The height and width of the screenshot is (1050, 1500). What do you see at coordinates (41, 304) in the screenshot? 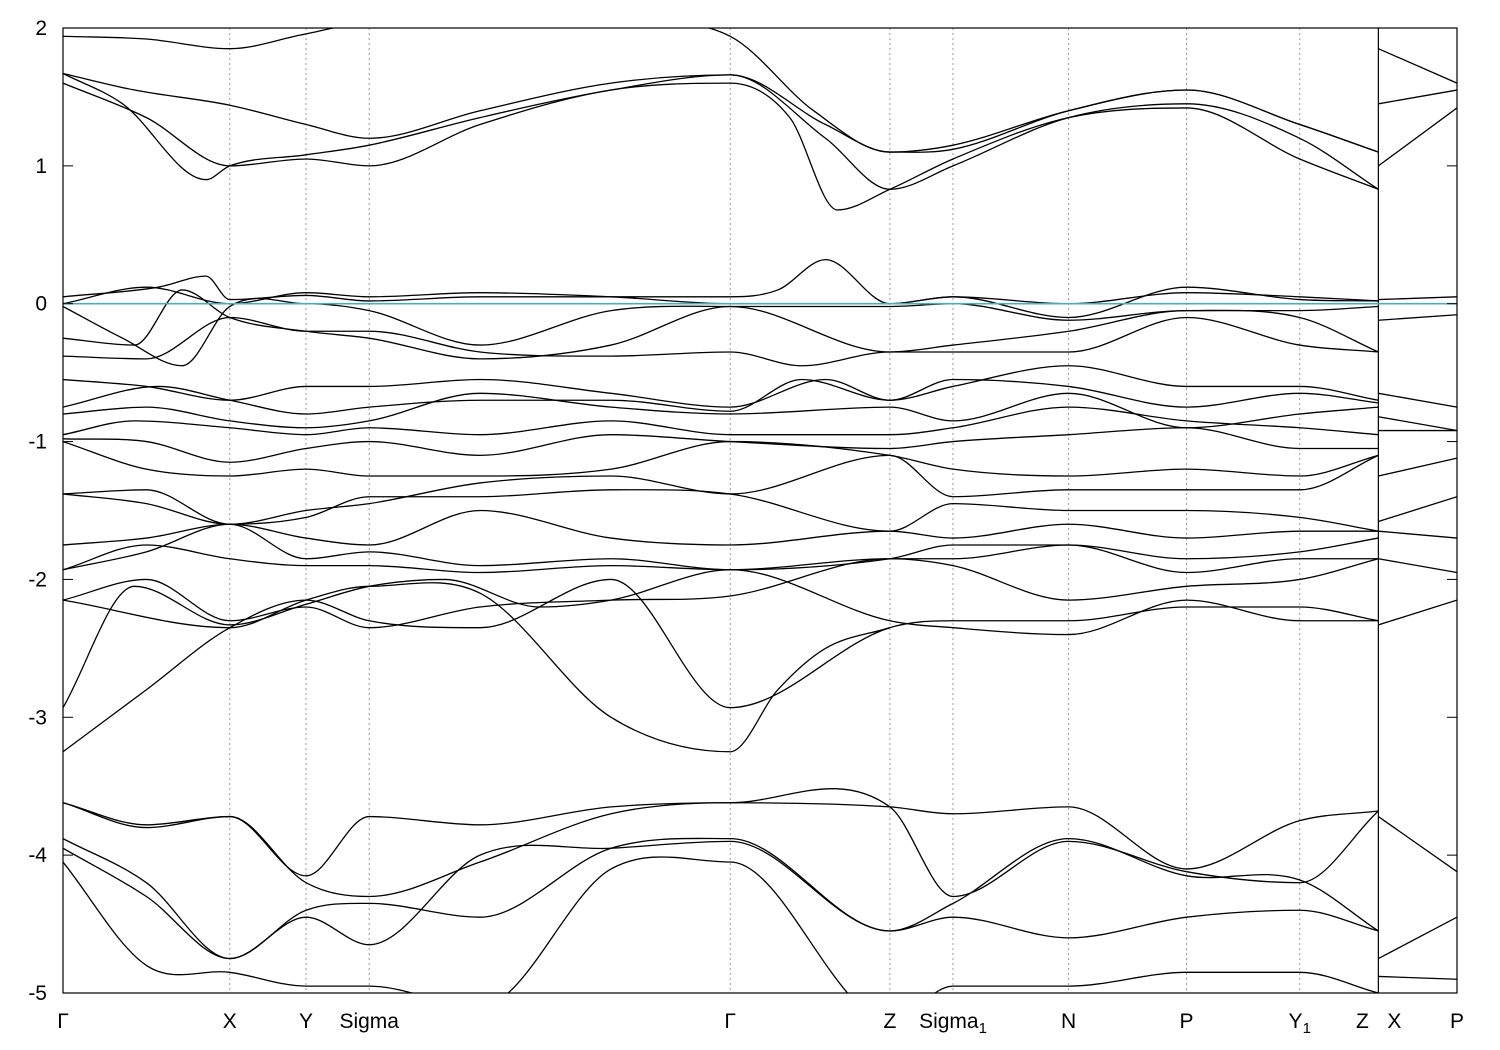
I see `y-tick-label: 0` at bounding box center [41, 304].